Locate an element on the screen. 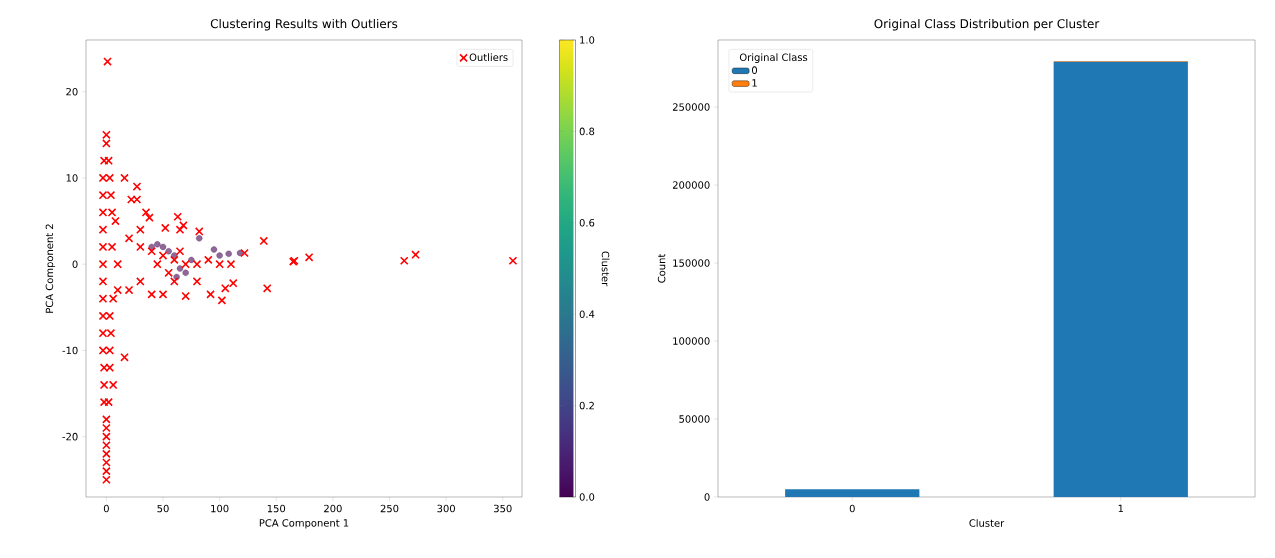 The height and width of the screenshot is (558, 1275). y-tick-label: -10 is located at coordinates (70, 350).